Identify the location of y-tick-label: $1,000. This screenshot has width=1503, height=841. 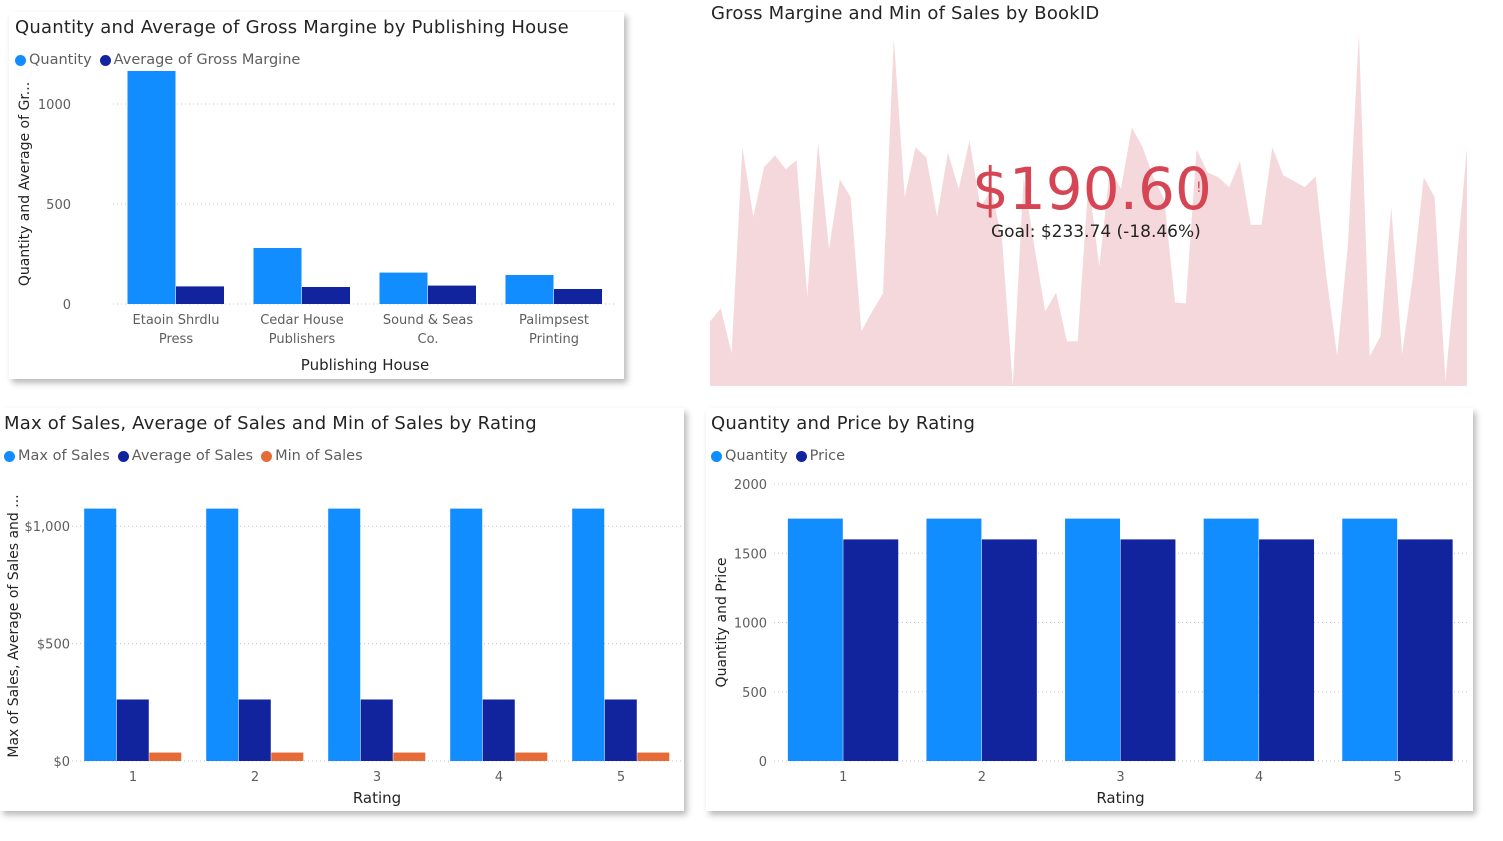
(48, 527).